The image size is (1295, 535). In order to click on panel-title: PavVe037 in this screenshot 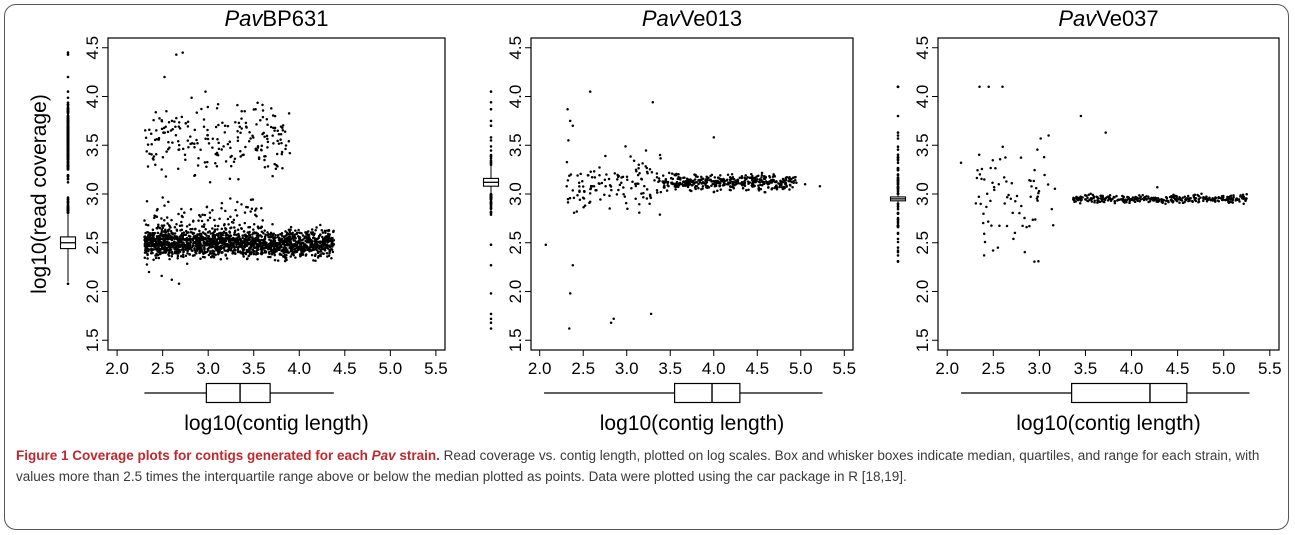, I will do `click(1108, 18)`.